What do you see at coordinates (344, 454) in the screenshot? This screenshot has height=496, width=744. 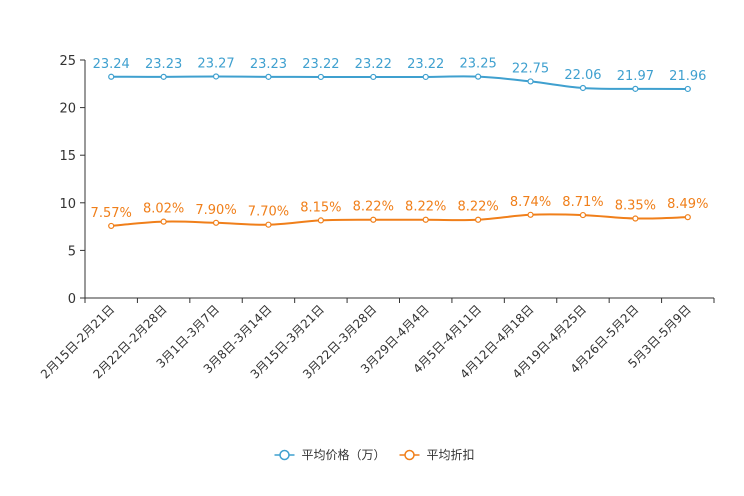 I see `legend-label: 平均价格（万）` at bounding box center [344, 454].